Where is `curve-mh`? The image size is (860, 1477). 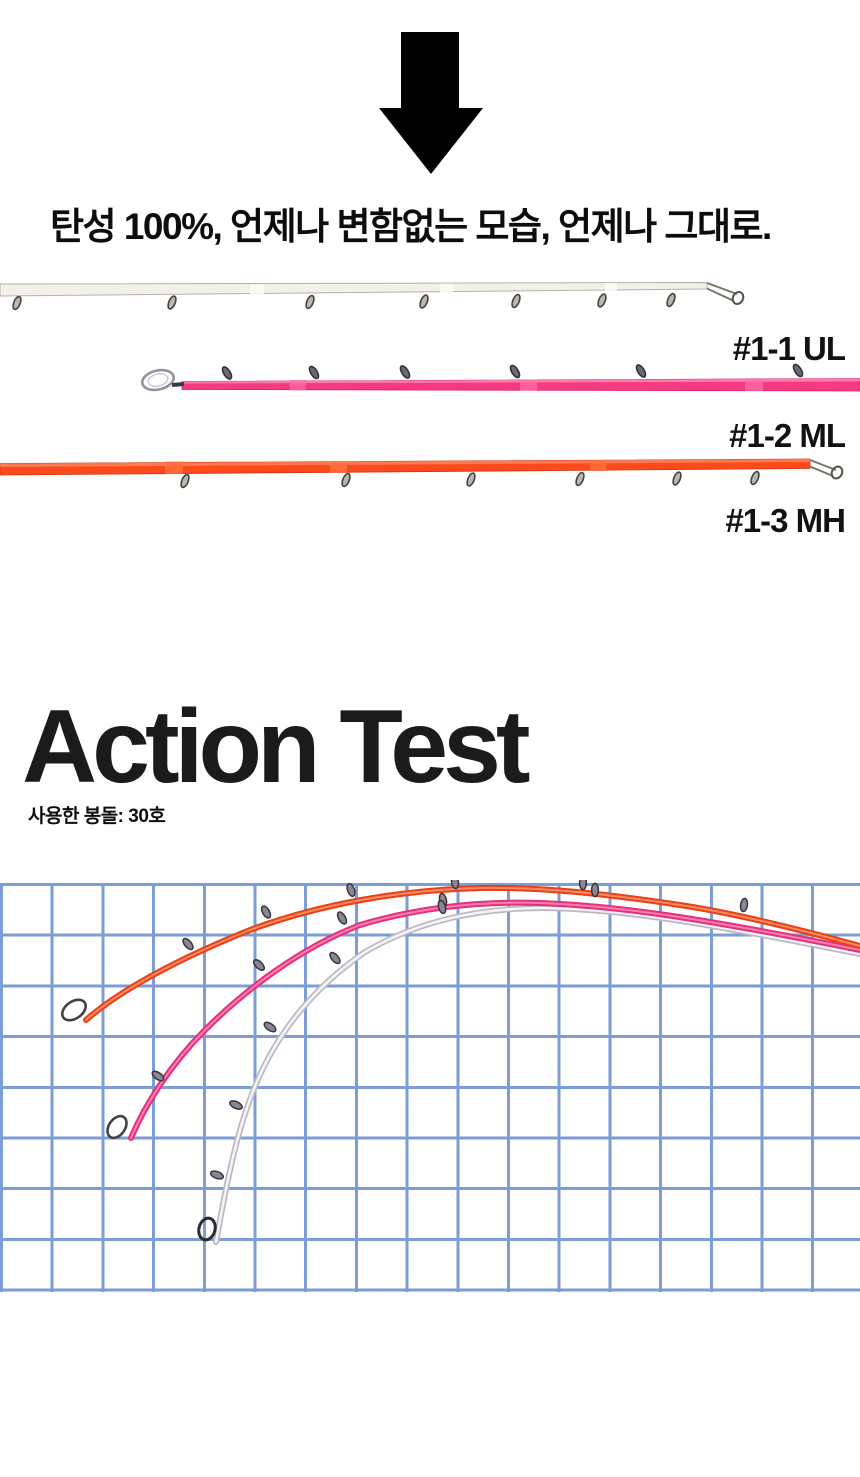
curve-mh is located at coordinates (471, 953).